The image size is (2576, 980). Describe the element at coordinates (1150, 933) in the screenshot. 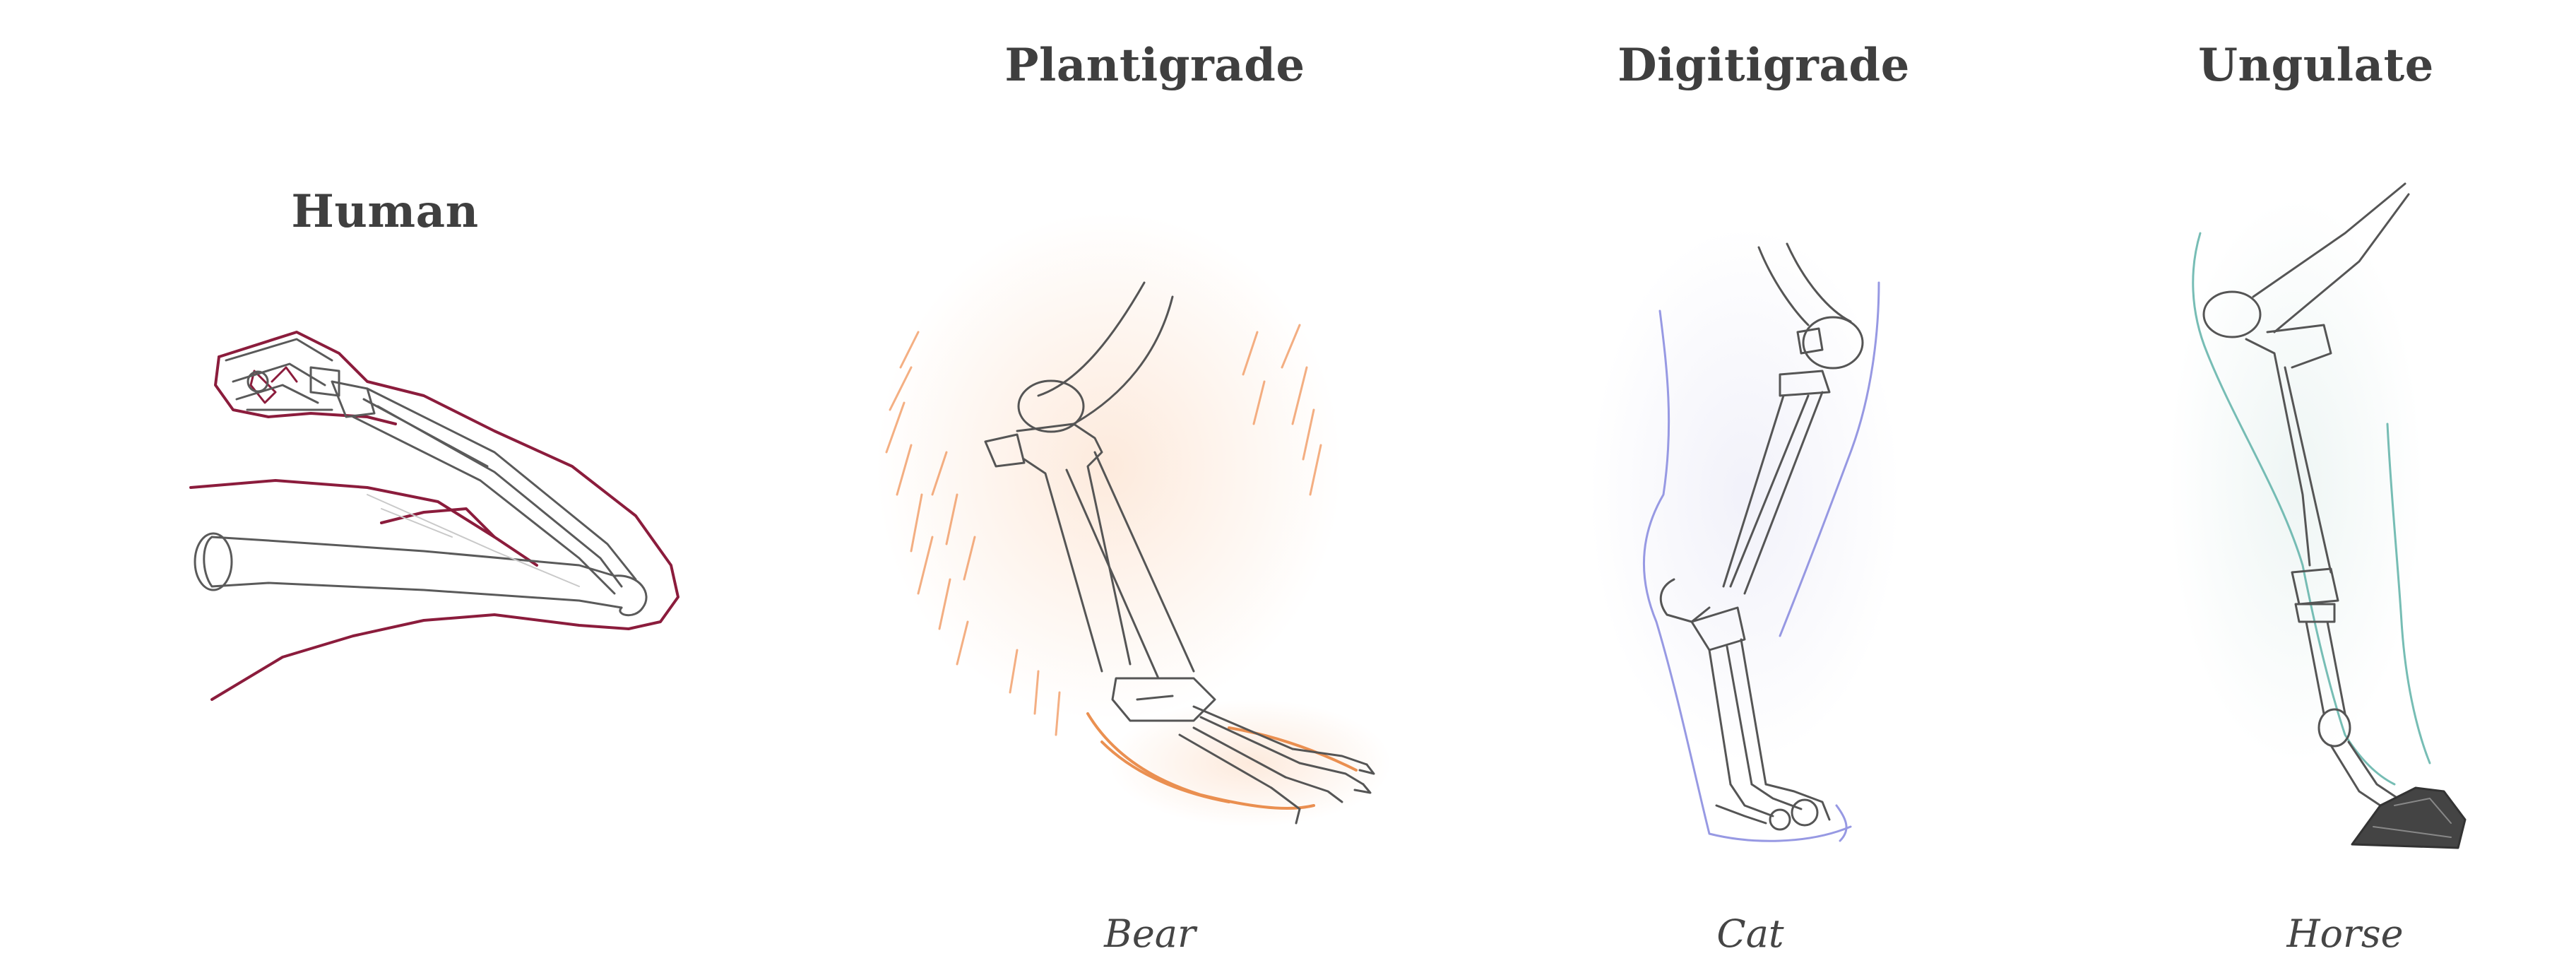

I see `caption-bear: Bear` at that location.